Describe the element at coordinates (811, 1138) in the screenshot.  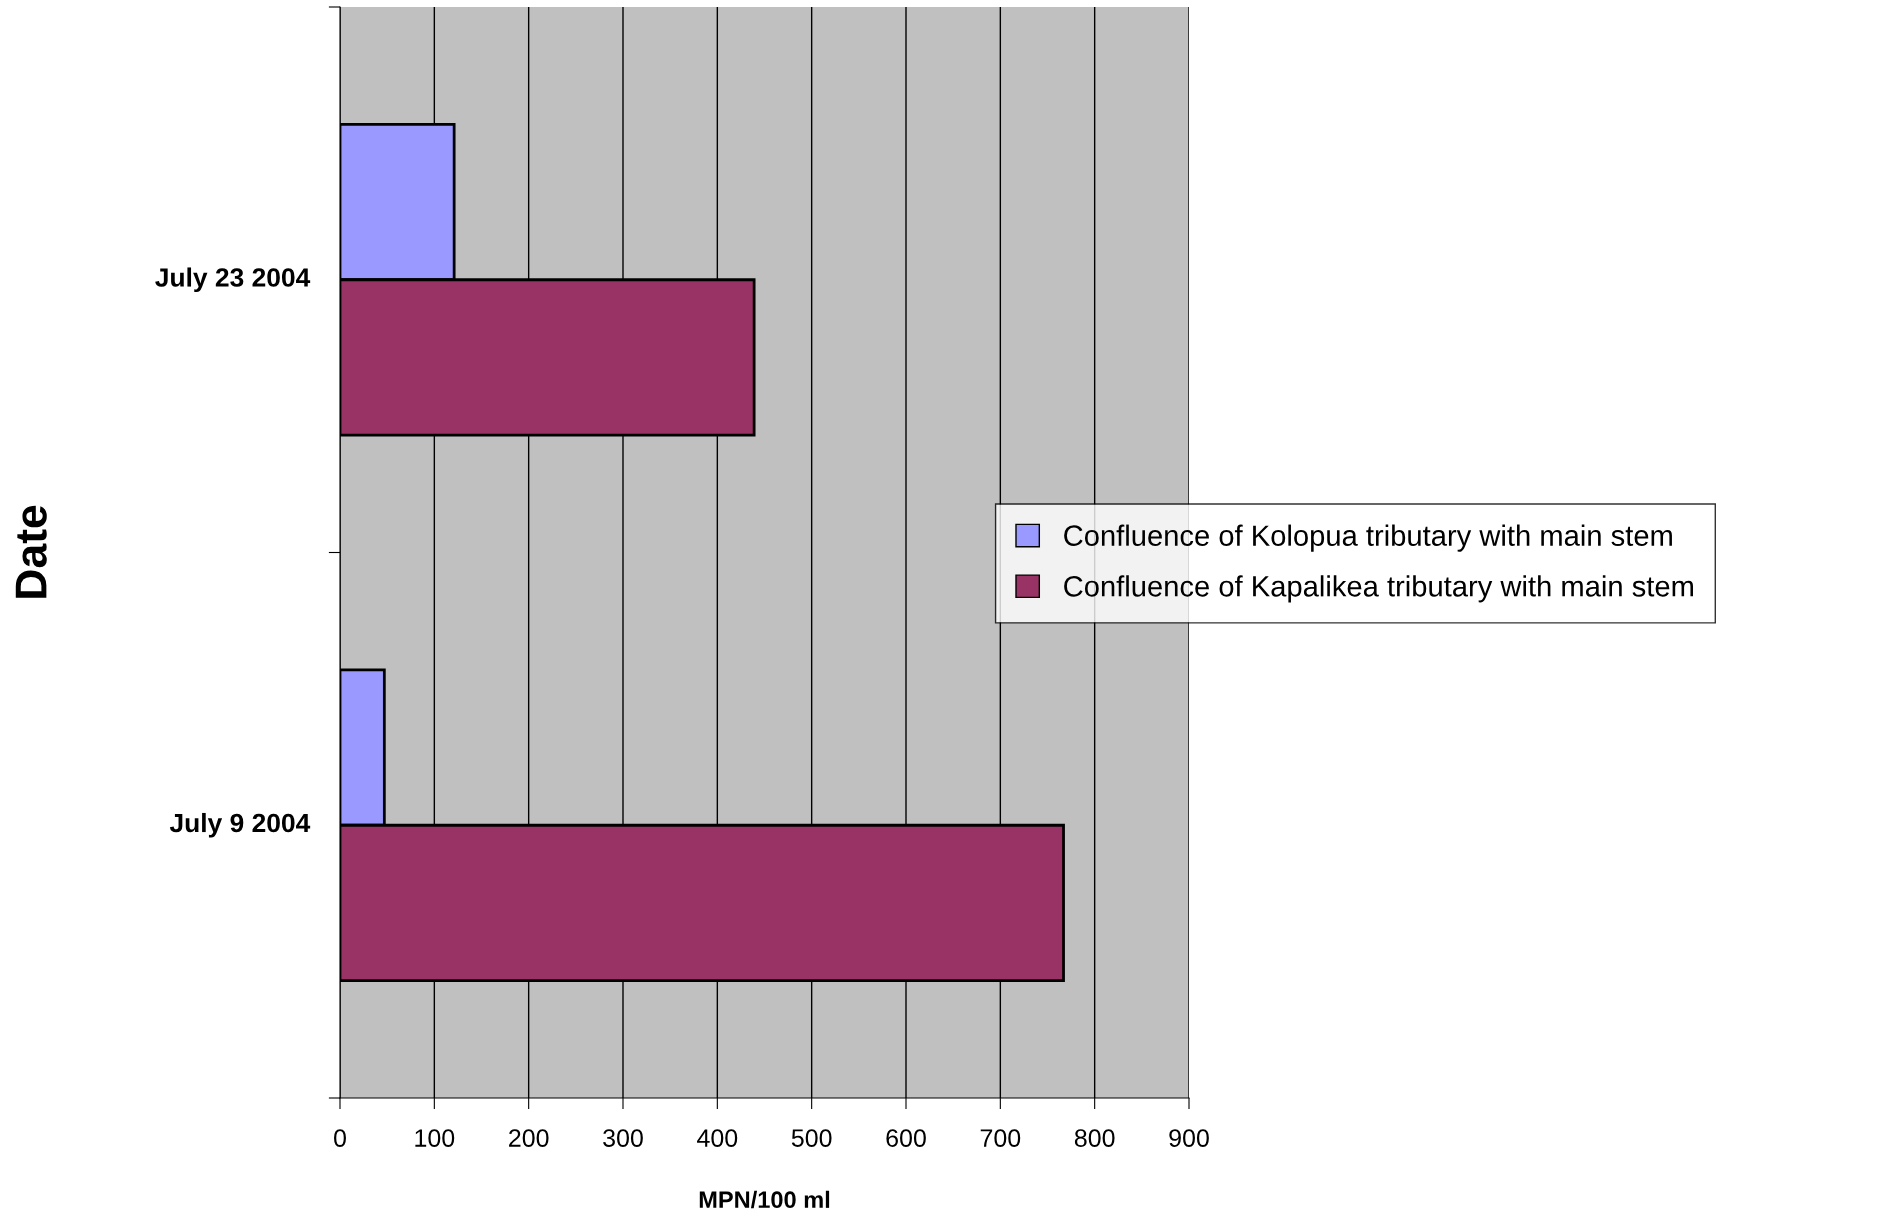
I see `x-tick-label: 500` at that location.